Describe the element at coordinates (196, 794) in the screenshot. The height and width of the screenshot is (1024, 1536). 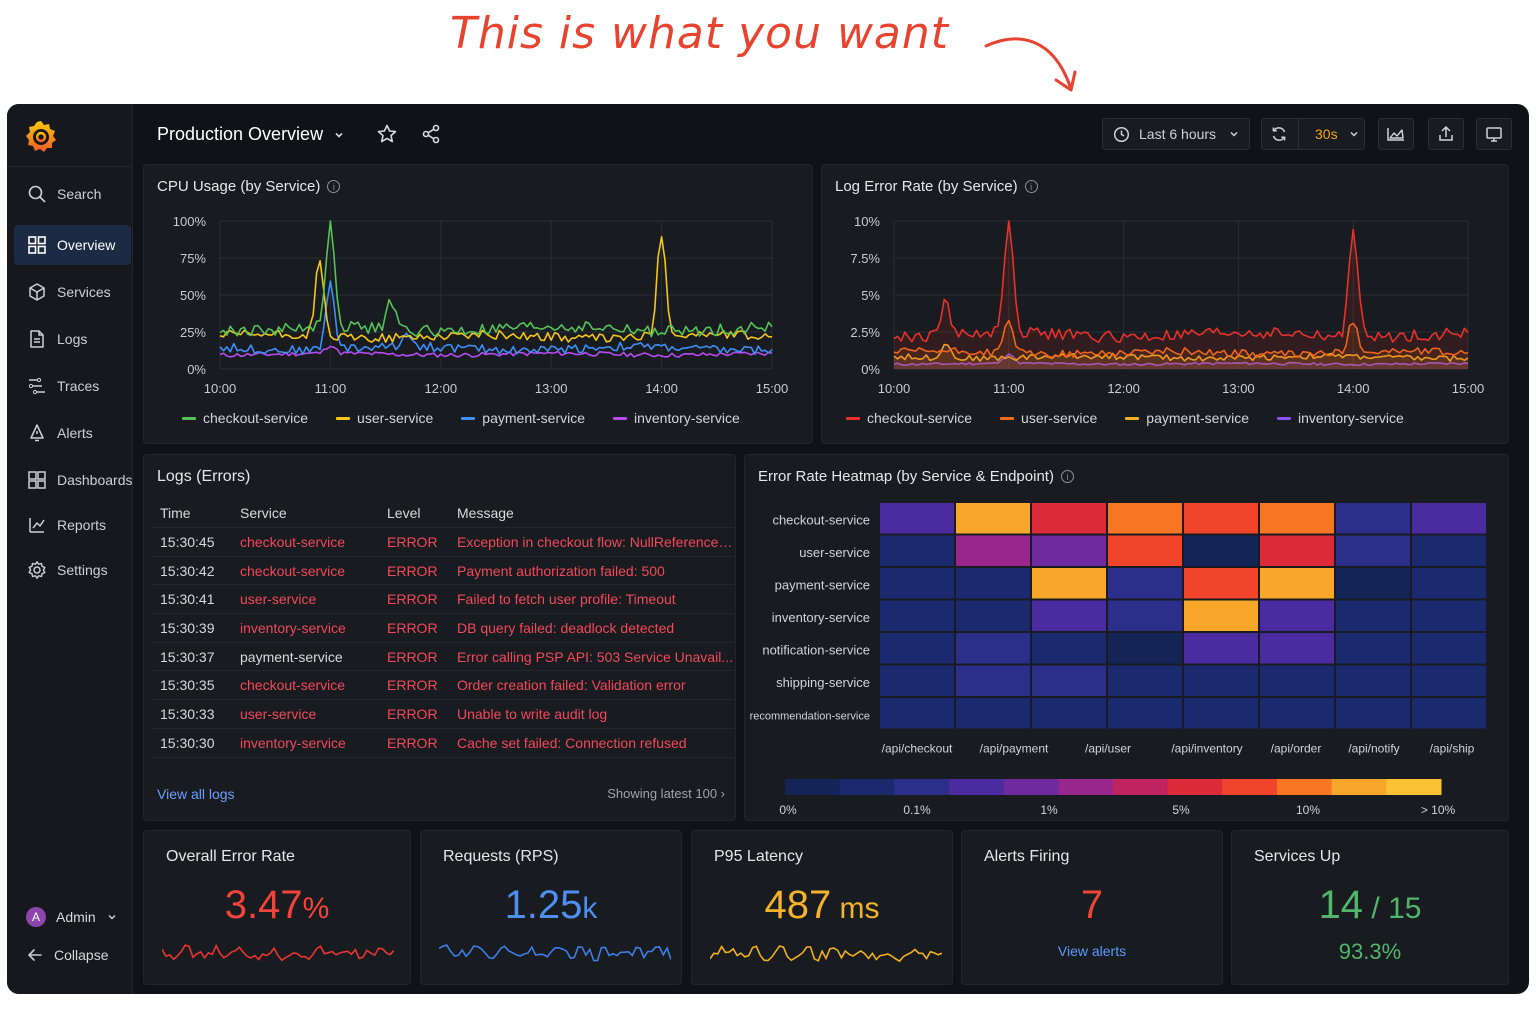
I see `view-all-logs-link: View all logs` at that location.